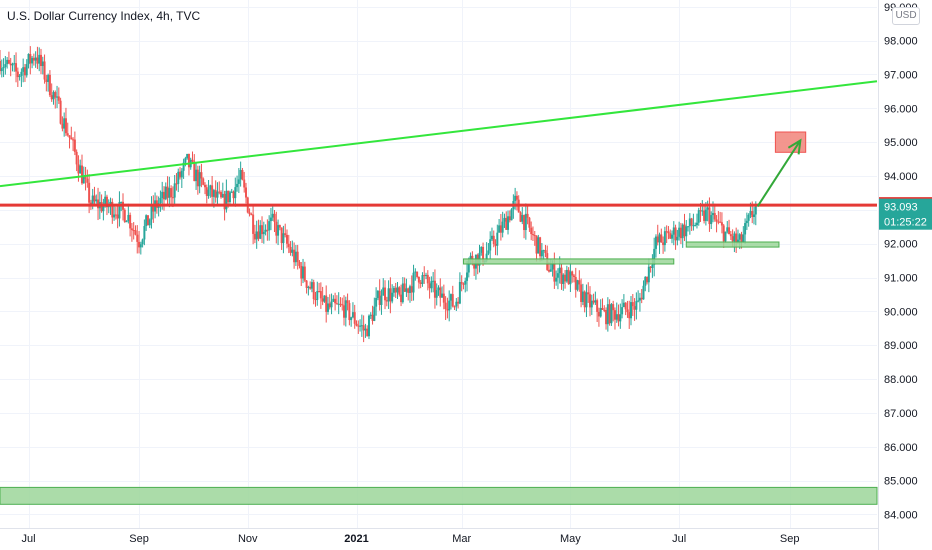 The image size is (932, 550). Describe the element at coordinates (901, 75) in the screenshot. I see `y-tick-label: 97.000` at that location.